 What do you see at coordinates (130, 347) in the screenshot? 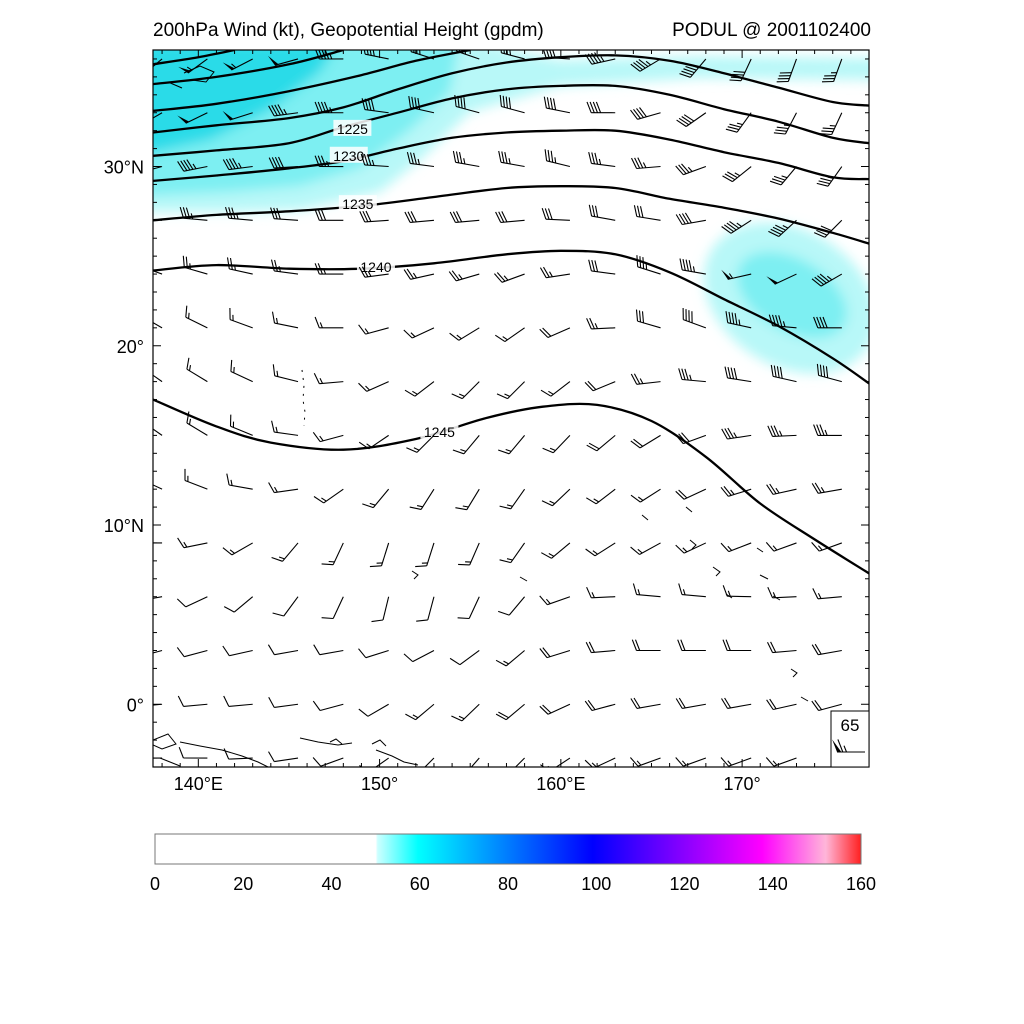
I see `lat-tick-label: 20°` at bounding box center [130, 347].